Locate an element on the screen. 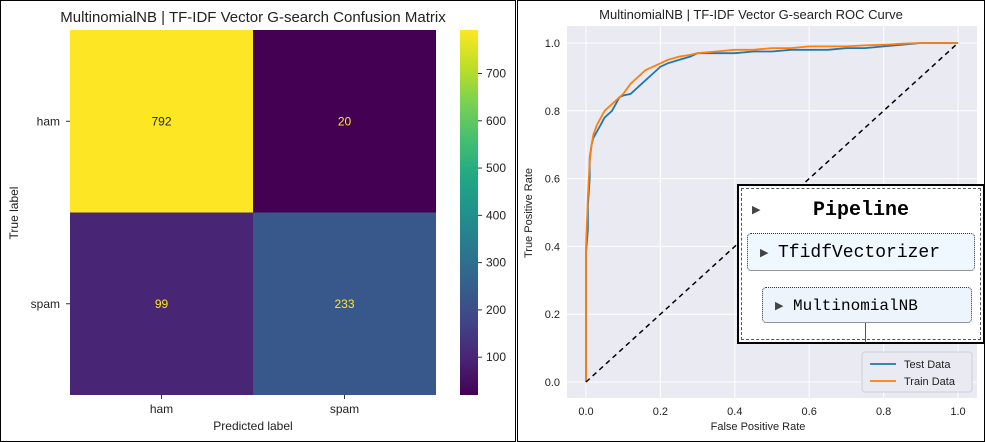 The image size is (985, 442). pipeline-title: Pipeline is located at coordinates (860, 210).